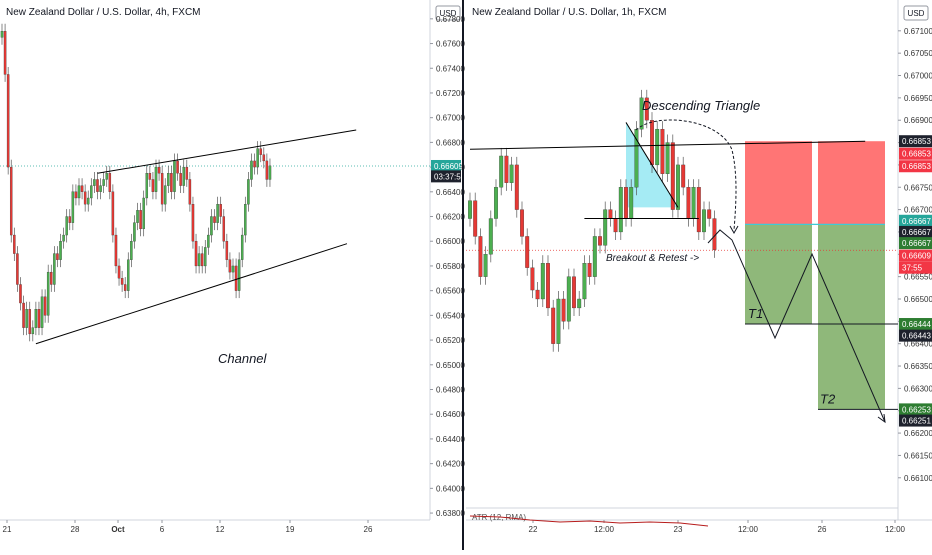  What do you see at coordinates (243, 358) in the screenshot?
I see `channel-label: Channel` at bounding box center [243, 358].